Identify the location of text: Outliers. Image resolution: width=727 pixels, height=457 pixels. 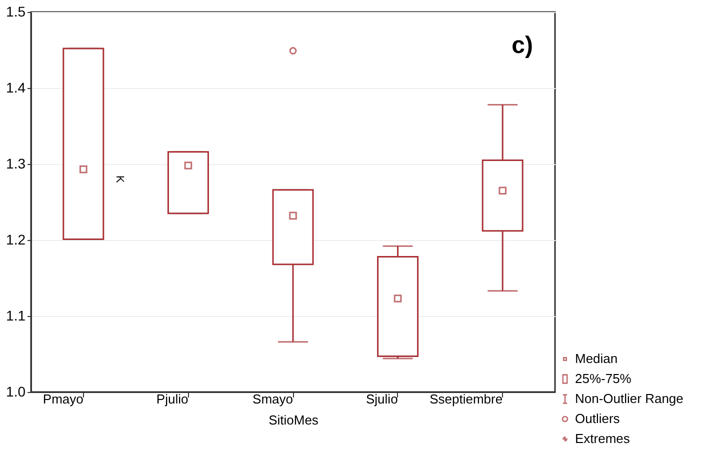
(597, 418).